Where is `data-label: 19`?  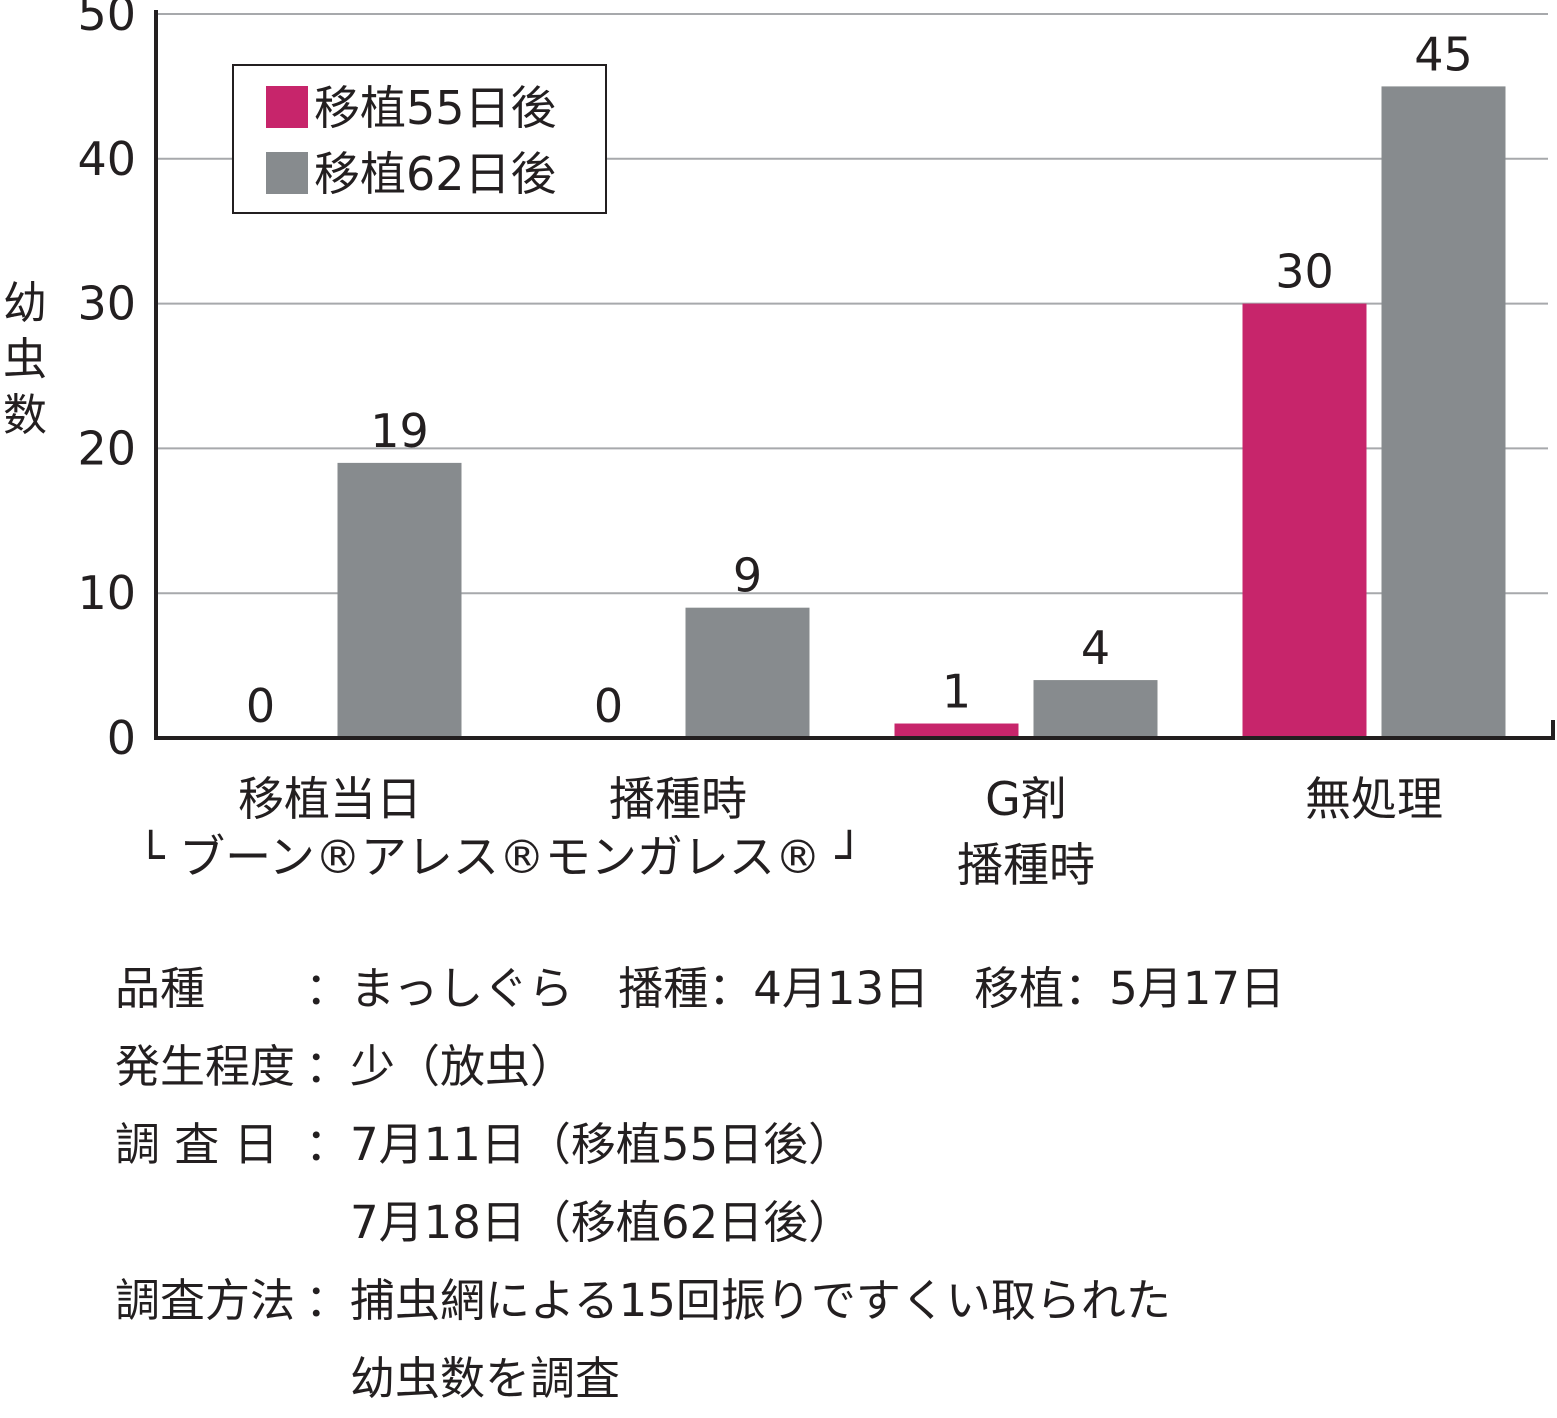 data-label: 19 is located at coordinates (399, 431).